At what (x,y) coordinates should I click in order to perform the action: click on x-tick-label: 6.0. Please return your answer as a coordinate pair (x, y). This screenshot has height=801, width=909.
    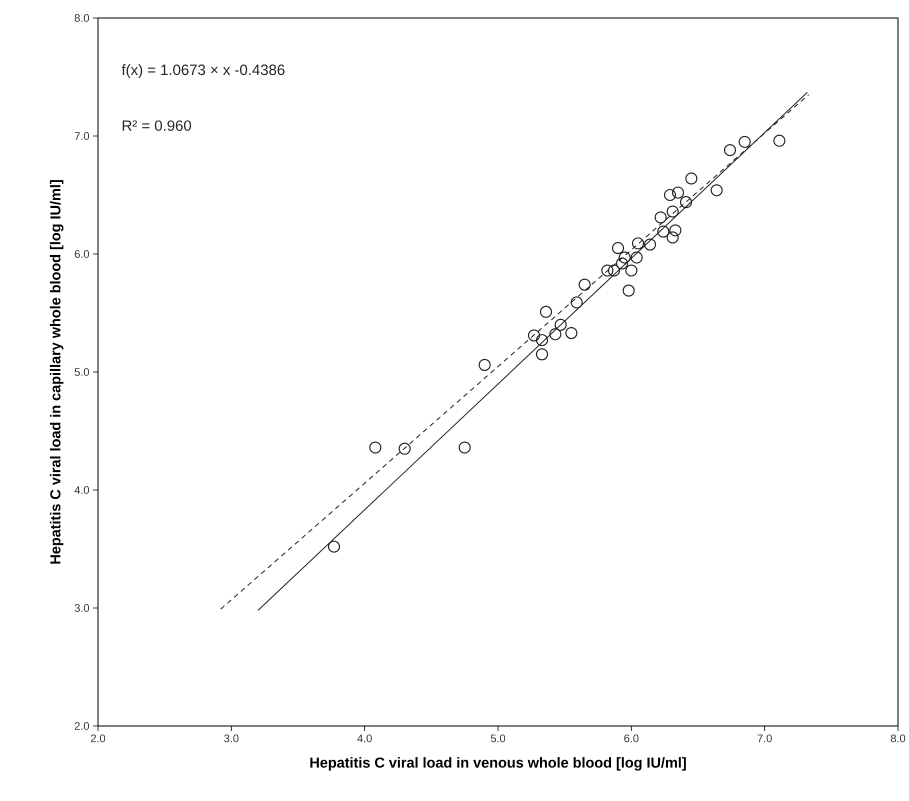
    Looking at the image, I should click on (631, 738).